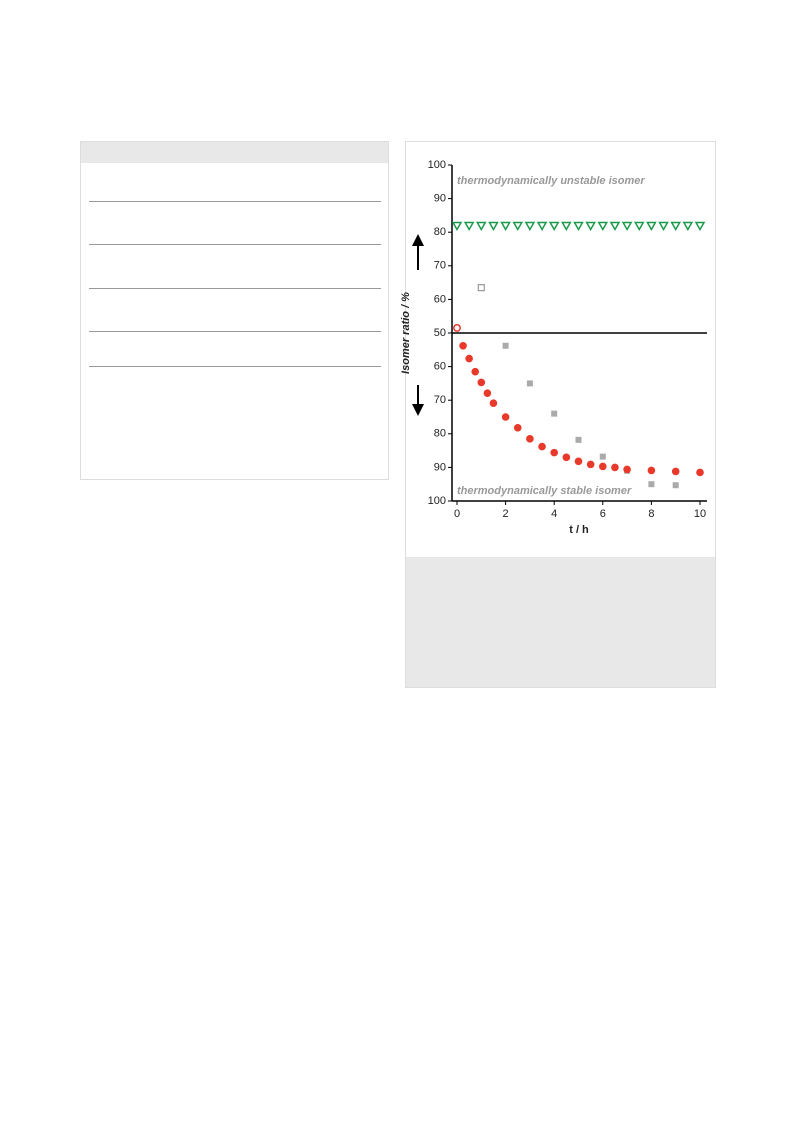 The width and height of the screenshot is (793, 1123). What do you see at coordinates (234, 152) in the screenshot?
I see `table-header` at bounding box center [234, 152].